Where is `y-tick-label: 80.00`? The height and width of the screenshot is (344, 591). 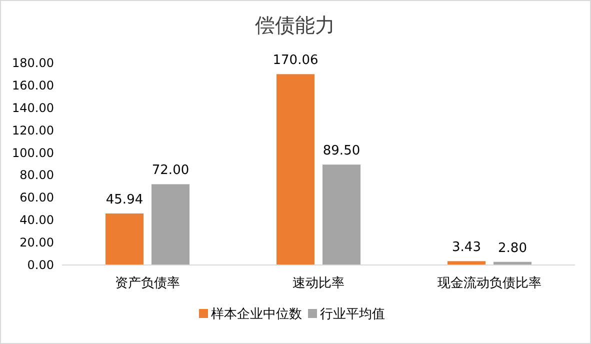 y-tick-label: 80.00 is located at coordinates (37, 175).